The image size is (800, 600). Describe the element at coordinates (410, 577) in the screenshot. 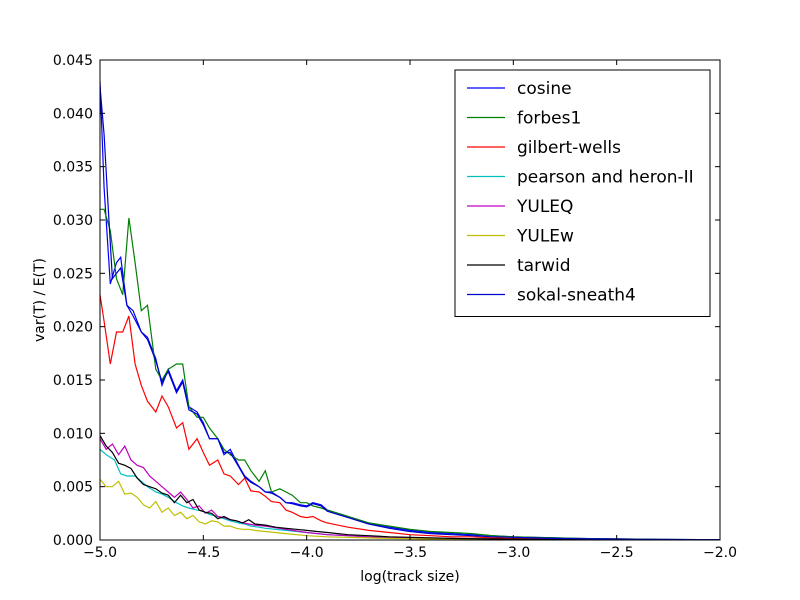

I see `x-axis-label: log(track size)` at that location.